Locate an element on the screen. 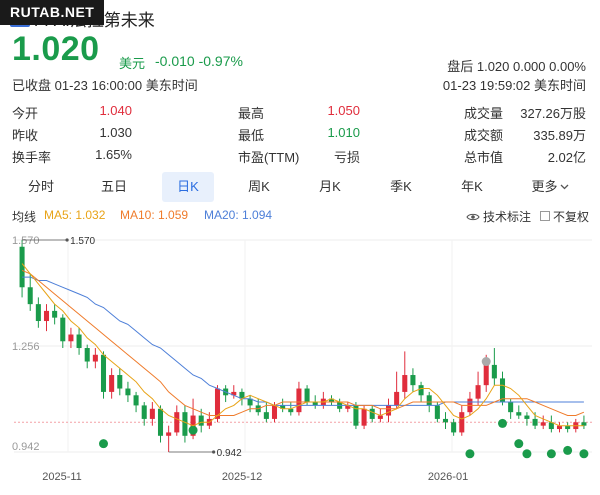  after-hours-quote: 盘后 1.020 0.000 0.00% is located at coordinates (516, 66).